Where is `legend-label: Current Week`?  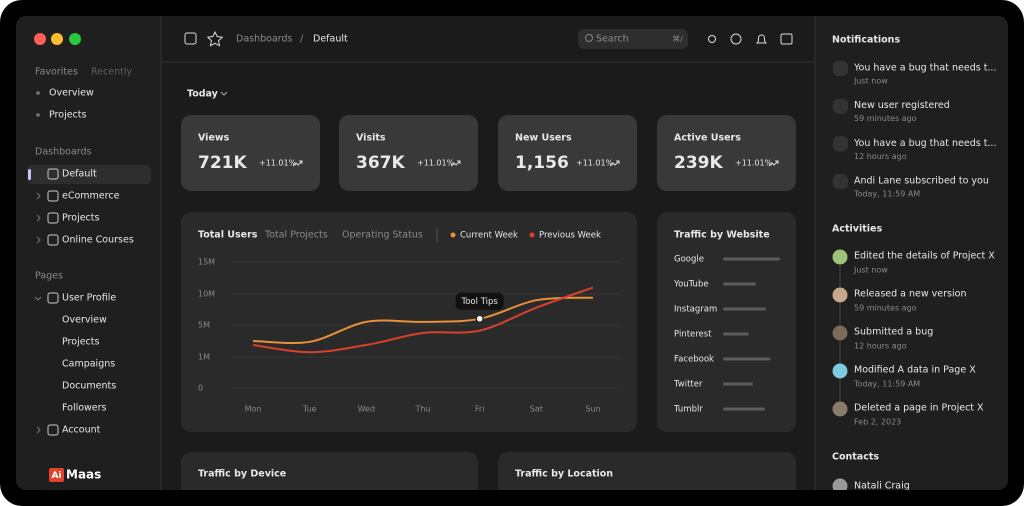 legend-label: Current Week is located at coordinates (489, 236).